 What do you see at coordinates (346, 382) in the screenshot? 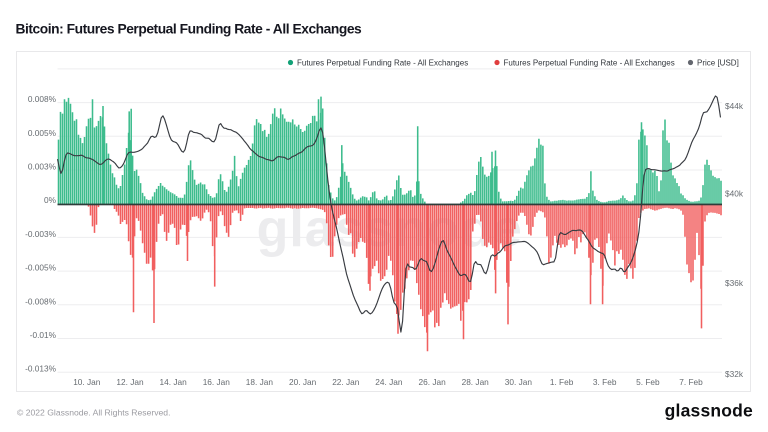
I see `svg-text: 22. Jan` at bounding box center [346, 382].